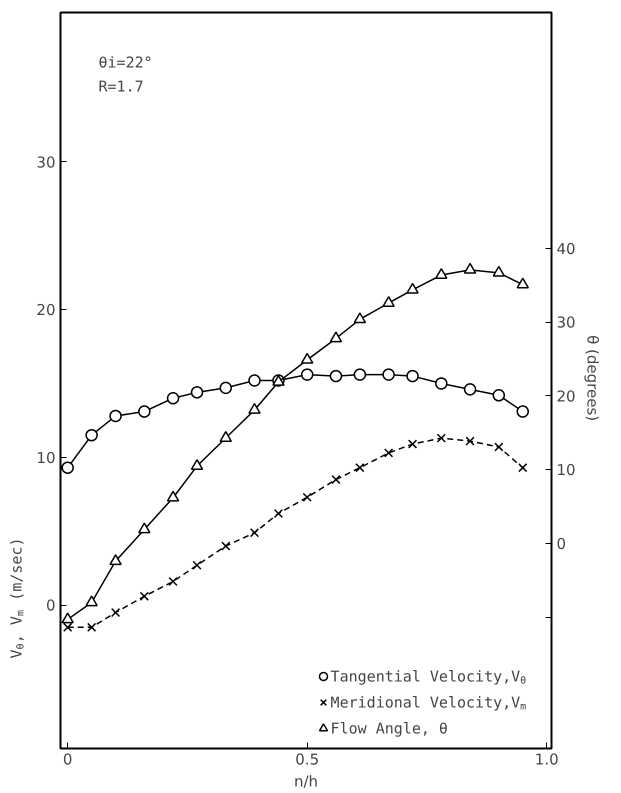  I want to click on annotation: R=1.7, so click(121, 87).